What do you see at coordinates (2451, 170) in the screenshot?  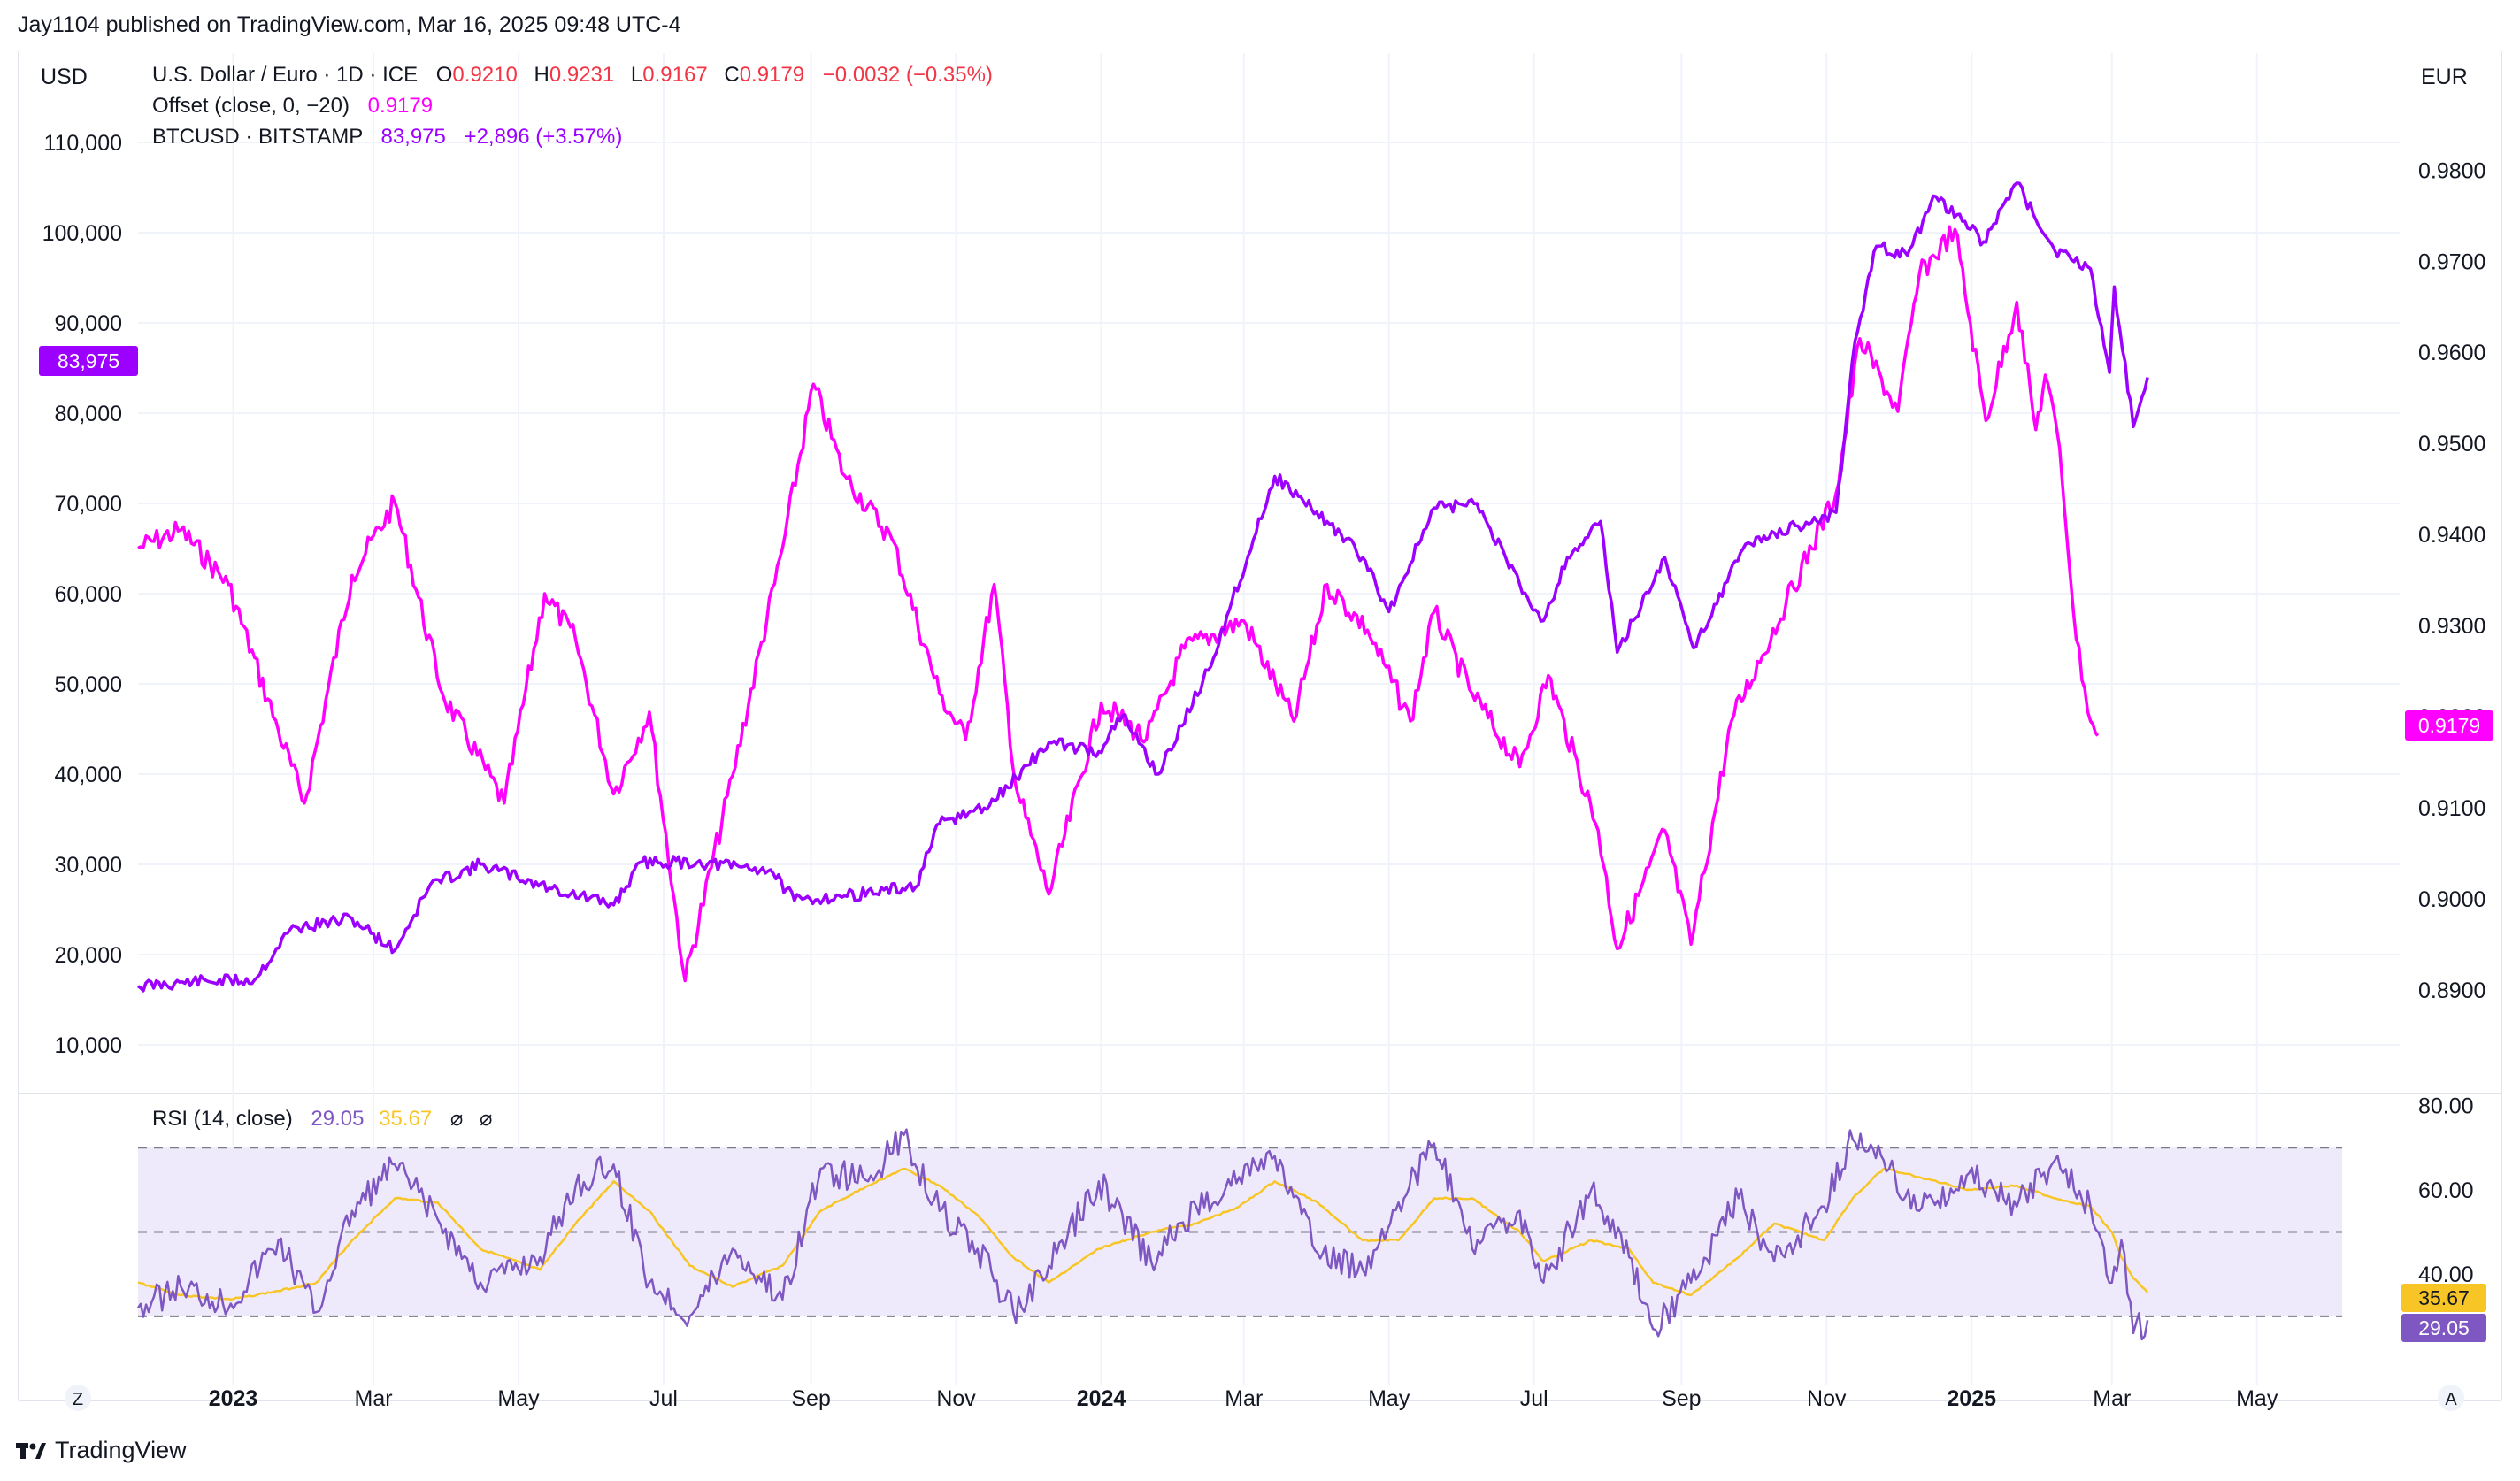 I see `right-tick-label: 0.9800` at bounding box center [2451, 170].